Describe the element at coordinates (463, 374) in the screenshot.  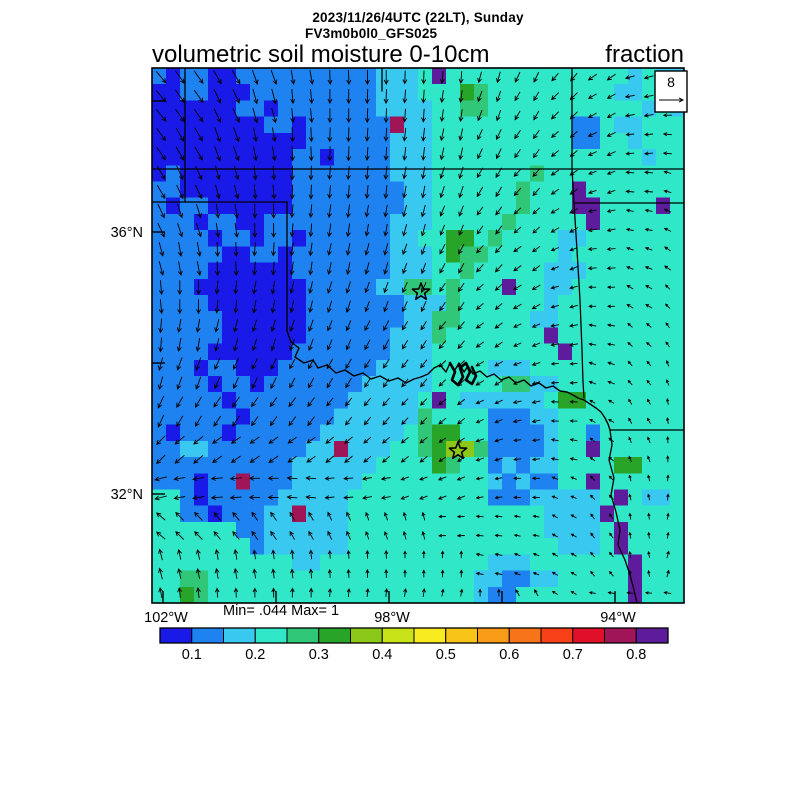
I see `red-river-meanders` at that location.